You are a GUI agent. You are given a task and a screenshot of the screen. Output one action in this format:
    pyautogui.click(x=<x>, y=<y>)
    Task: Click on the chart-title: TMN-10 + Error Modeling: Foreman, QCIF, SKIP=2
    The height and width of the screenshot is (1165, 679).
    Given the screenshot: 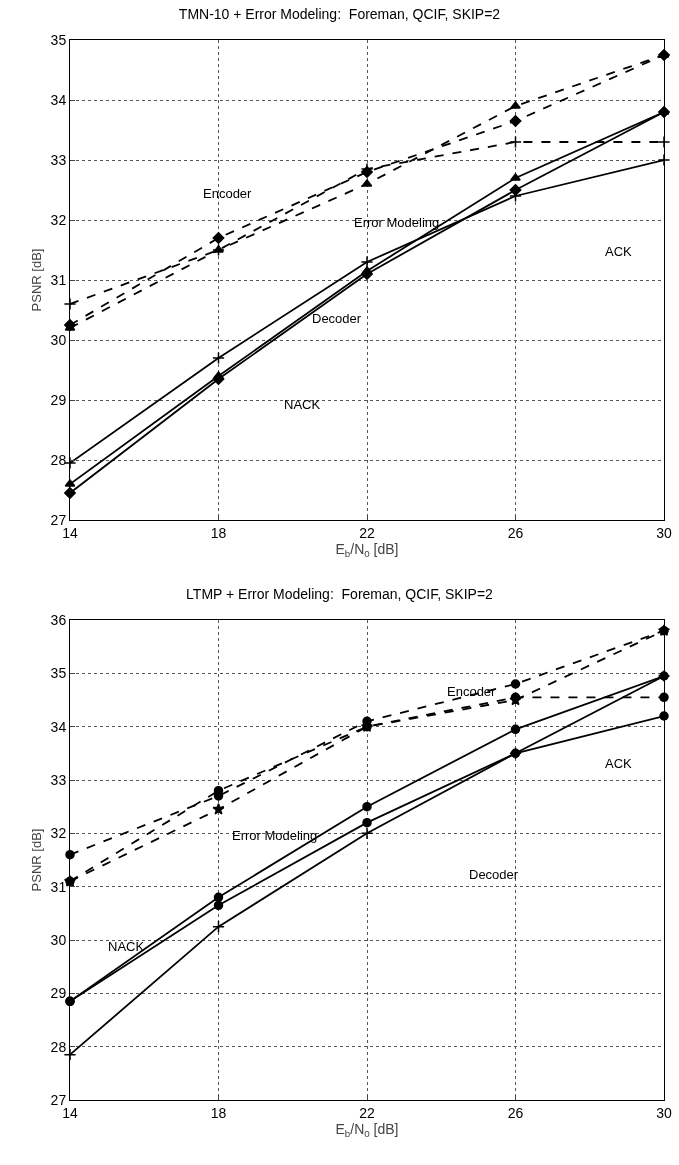 What is the action you would take?
    pyautogui.click(x=339, y=13)
    